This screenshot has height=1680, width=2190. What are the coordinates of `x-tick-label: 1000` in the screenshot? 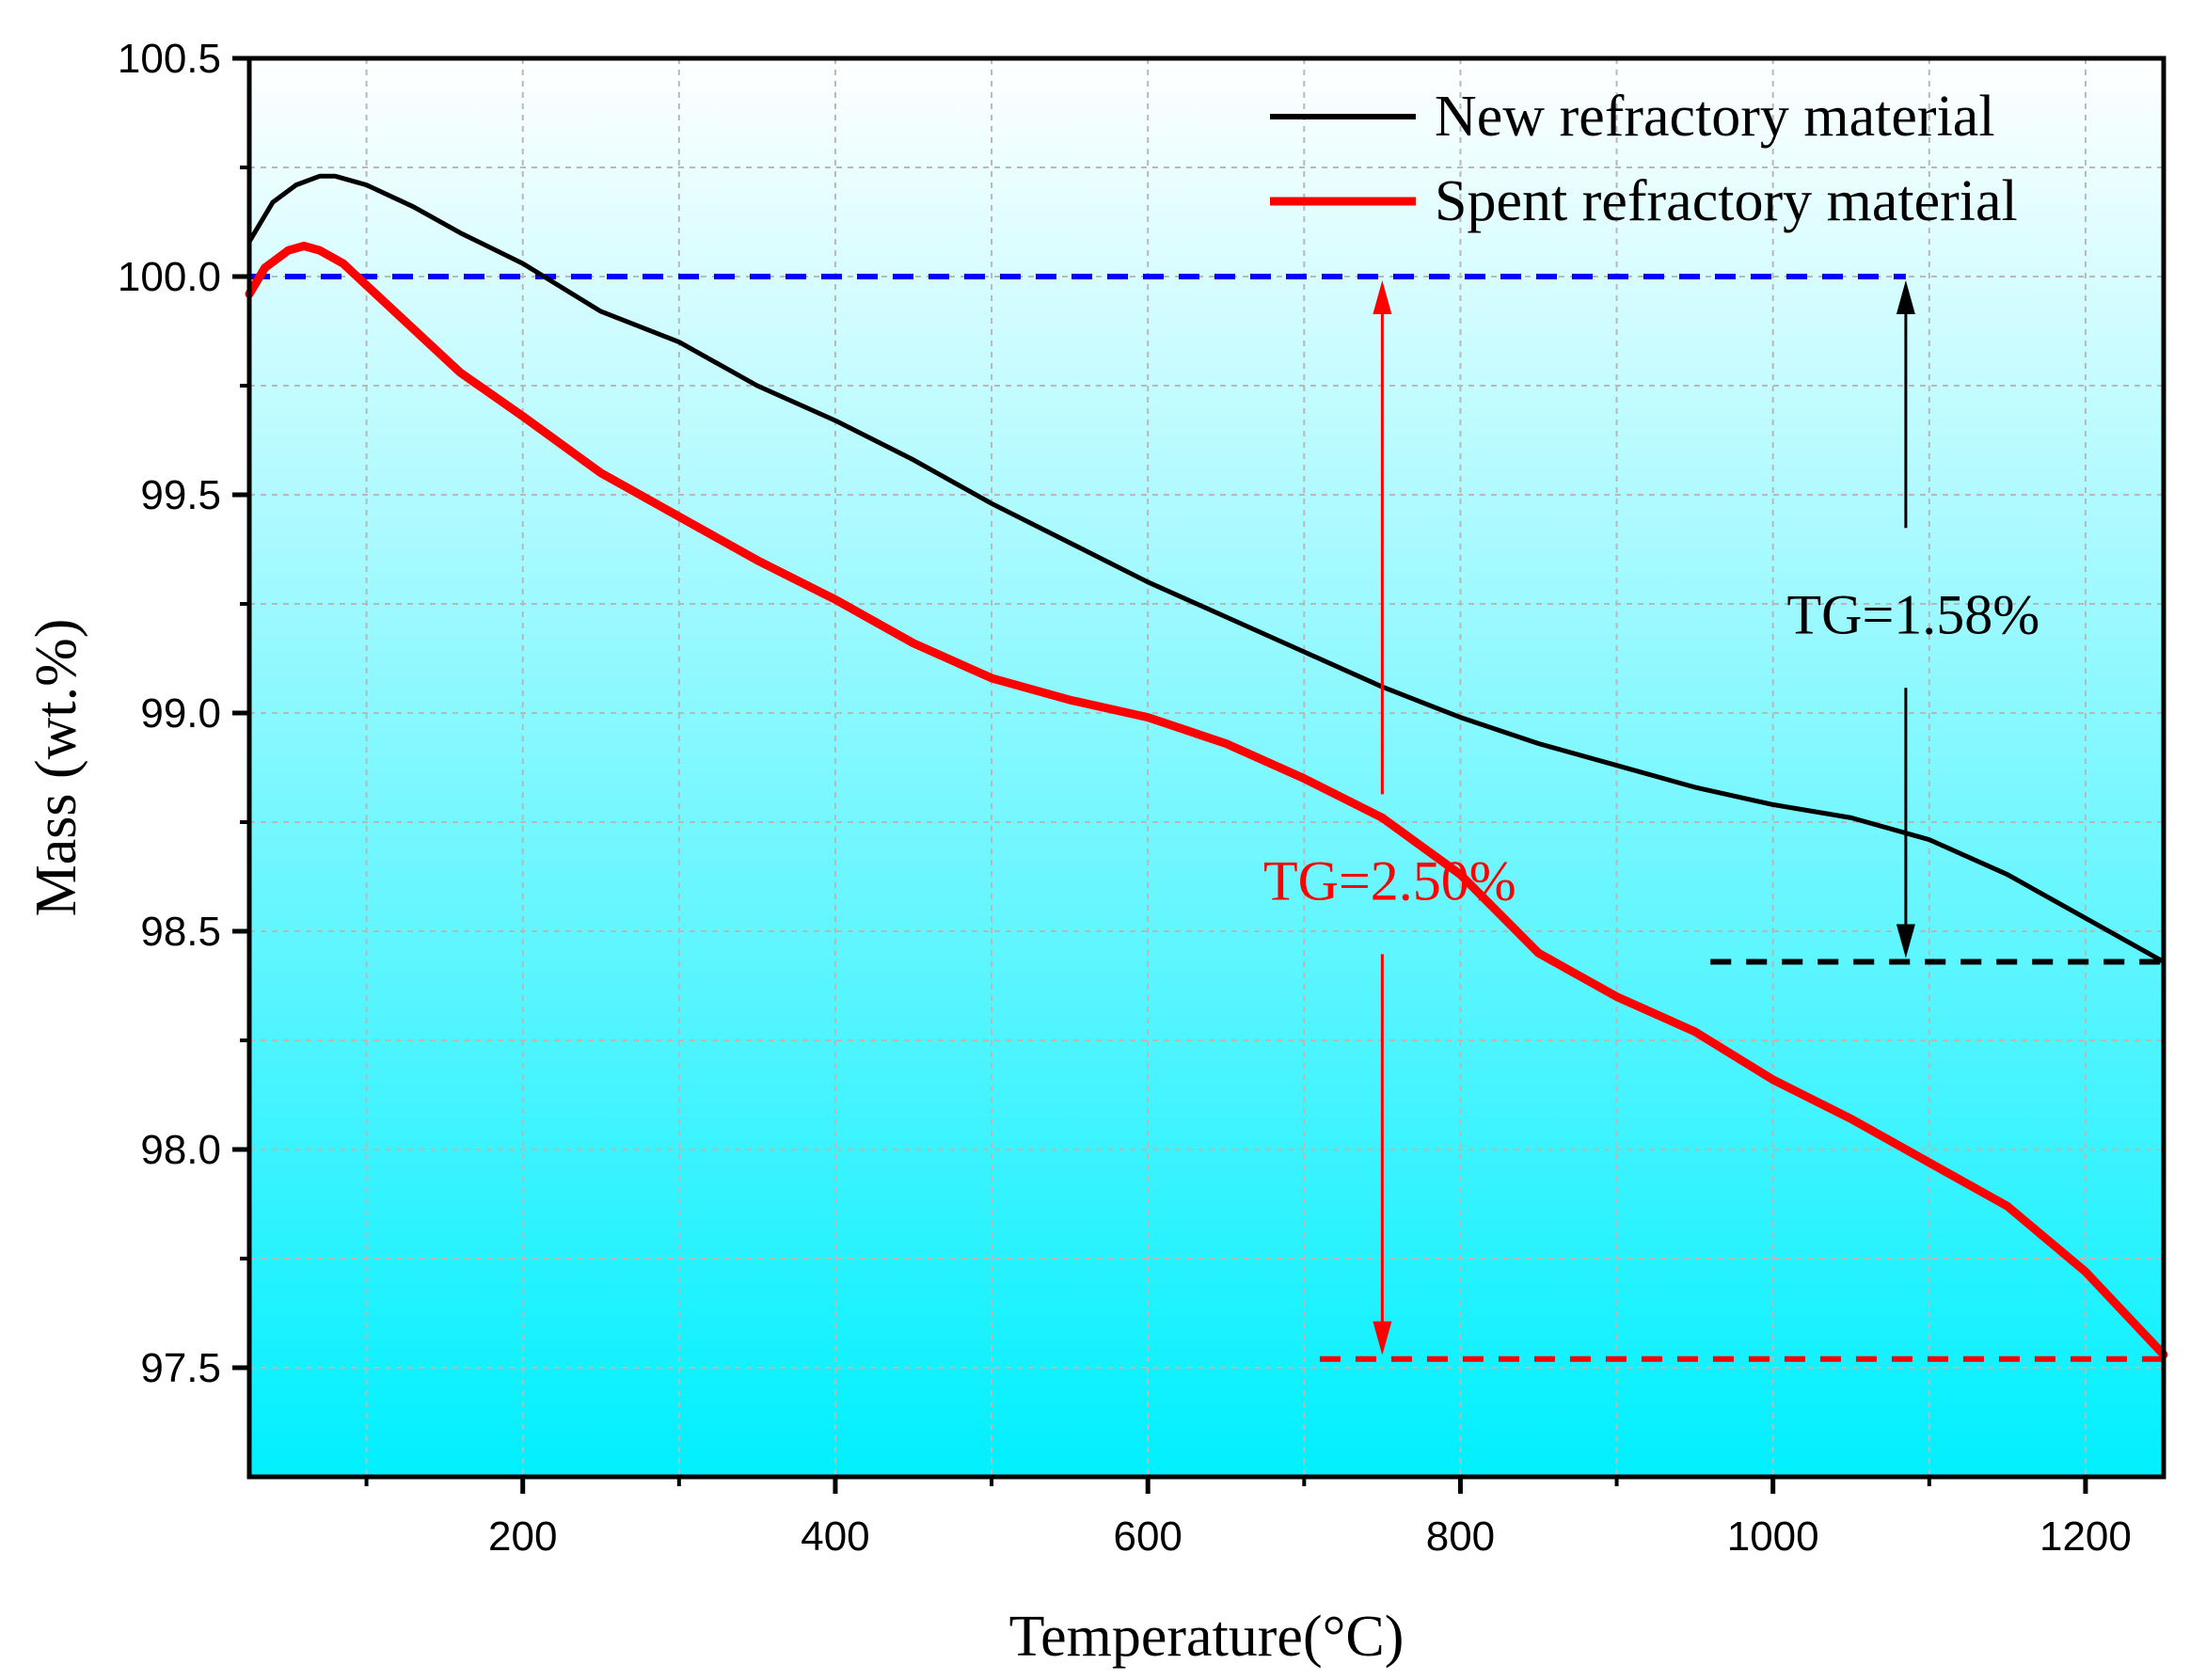 It's located at (1773, 1537).